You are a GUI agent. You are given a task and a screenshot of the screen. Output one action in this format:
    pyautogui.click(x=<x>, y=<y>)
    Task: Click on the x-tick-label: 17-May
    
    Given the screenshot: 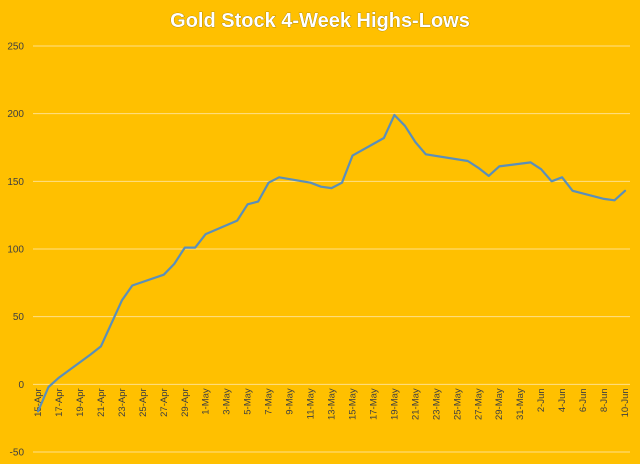 What is the action you would take?
    pyautogui.click(x=373, y=404)
    